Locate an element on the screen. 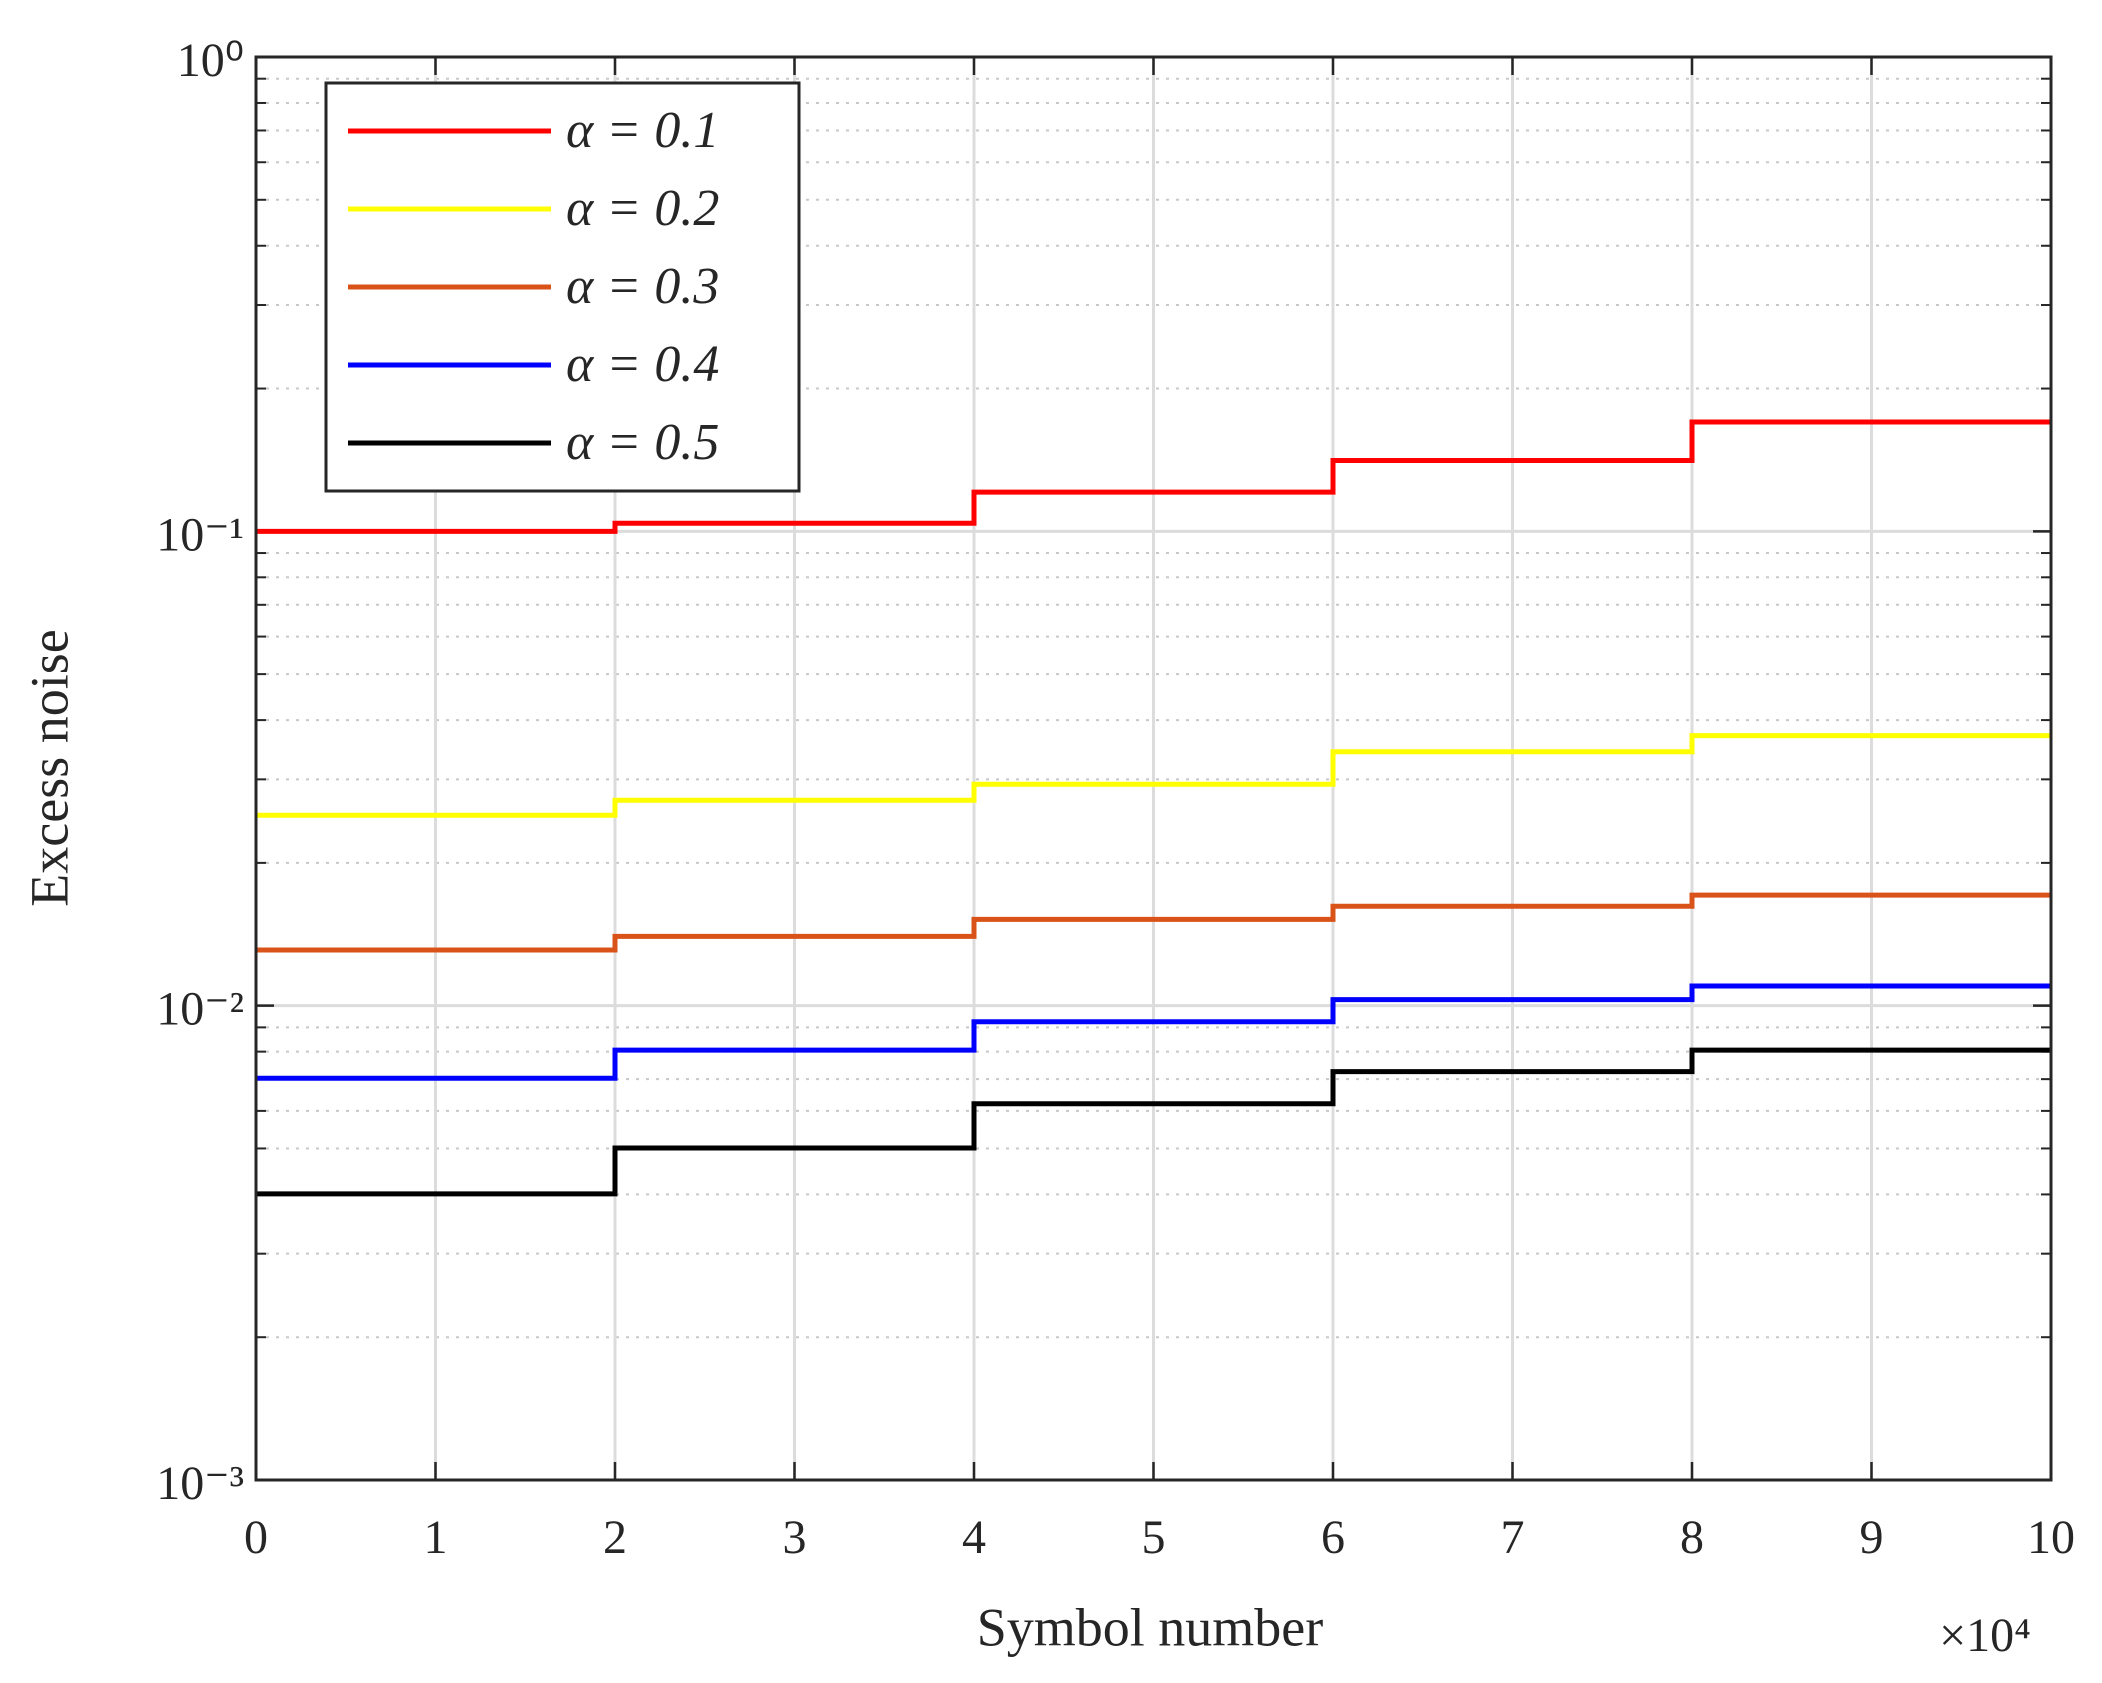  y-tick-label: 10⁻³ is located at coordinates (200, 1483).